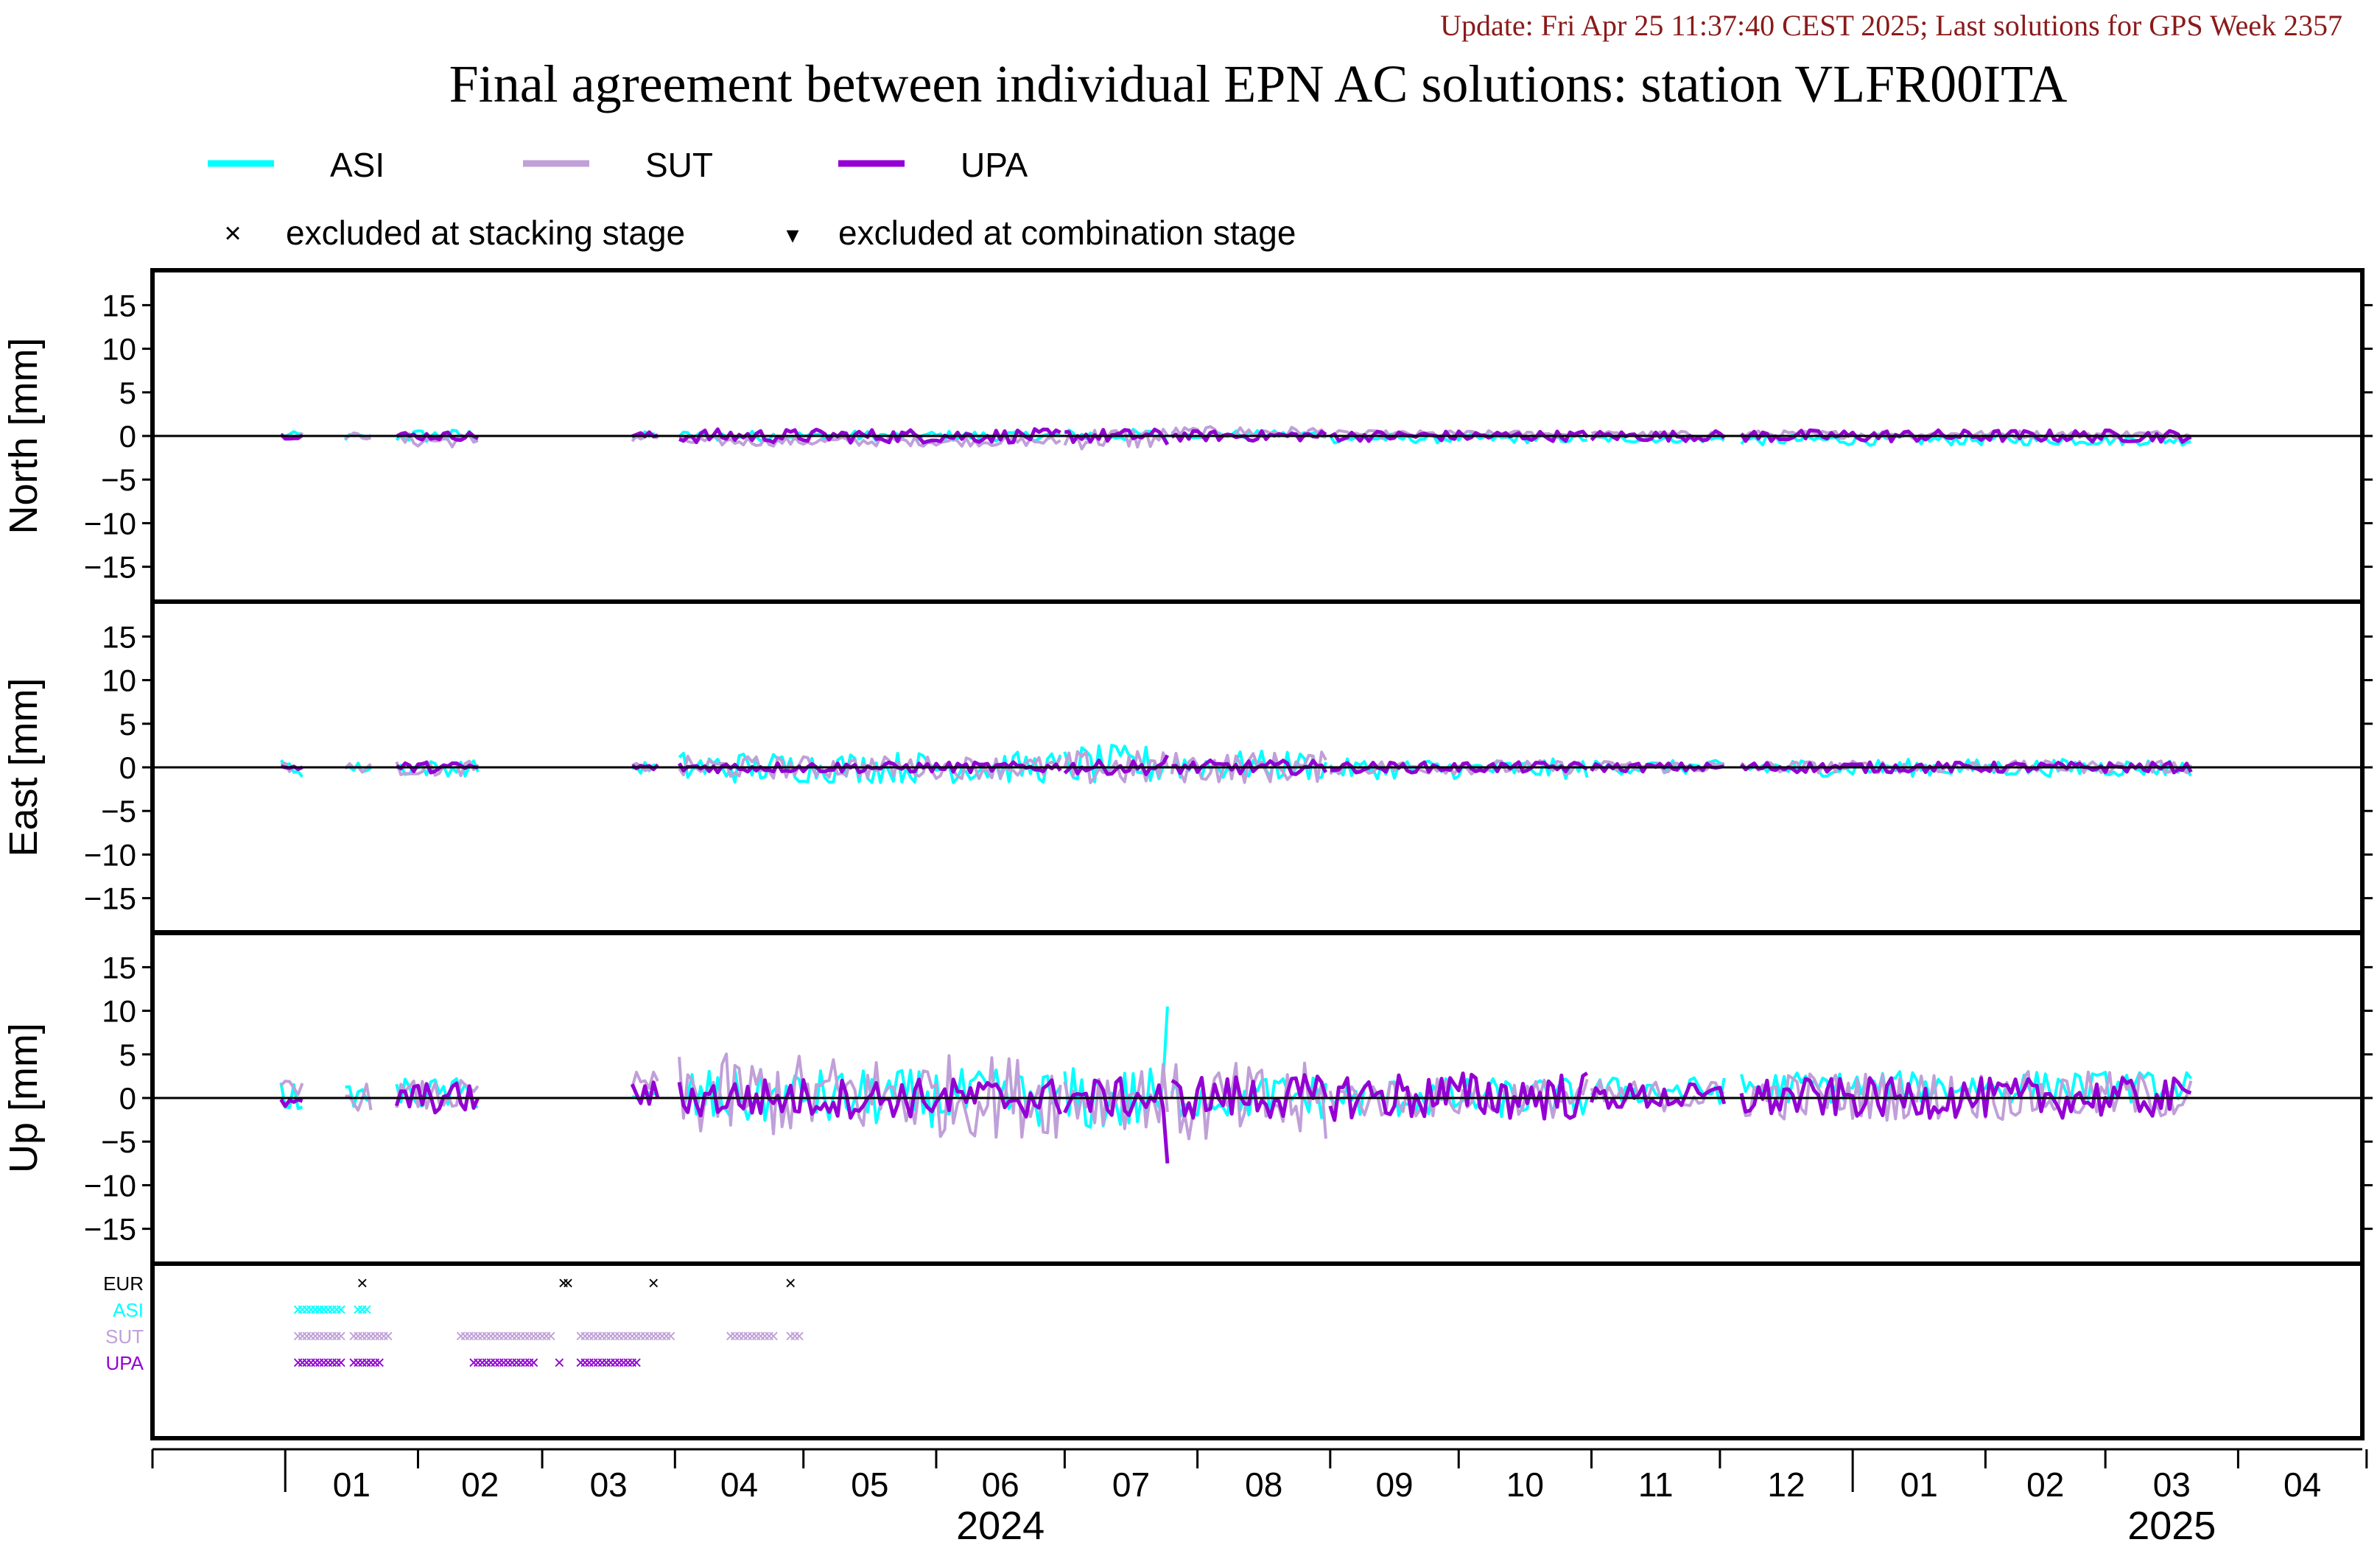 This screenshot has height=1545, width=2380. Describe the element at coordinates (23, 436) in the screenshot. I see `ylabel-north: North [mm]` at that location.